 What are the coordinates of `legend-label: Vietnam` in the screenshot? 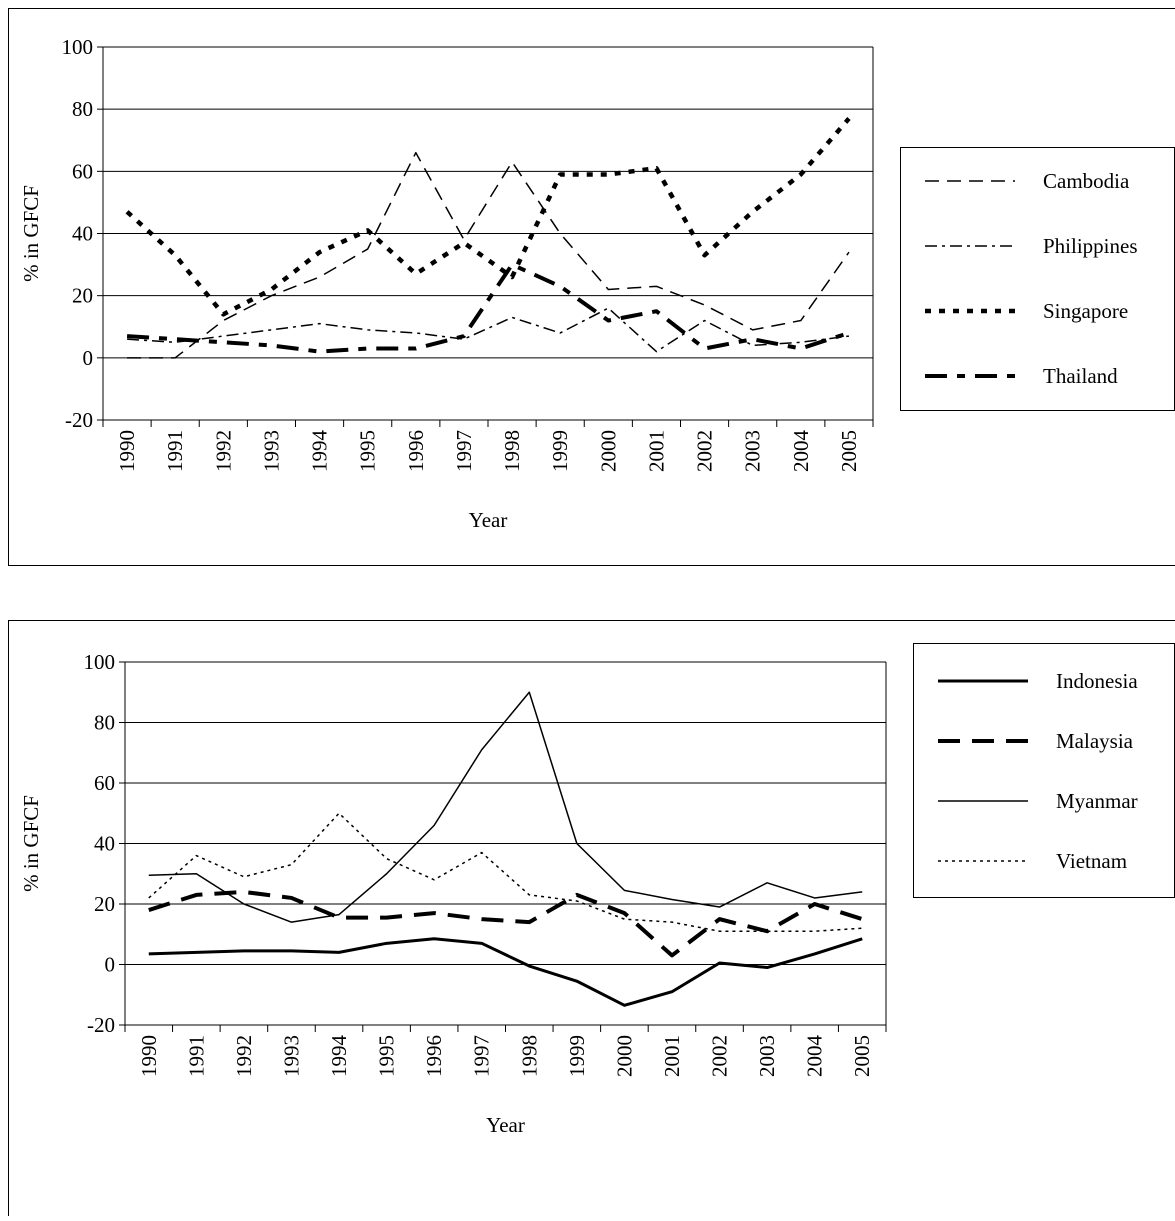 It's located at (1091, 861).